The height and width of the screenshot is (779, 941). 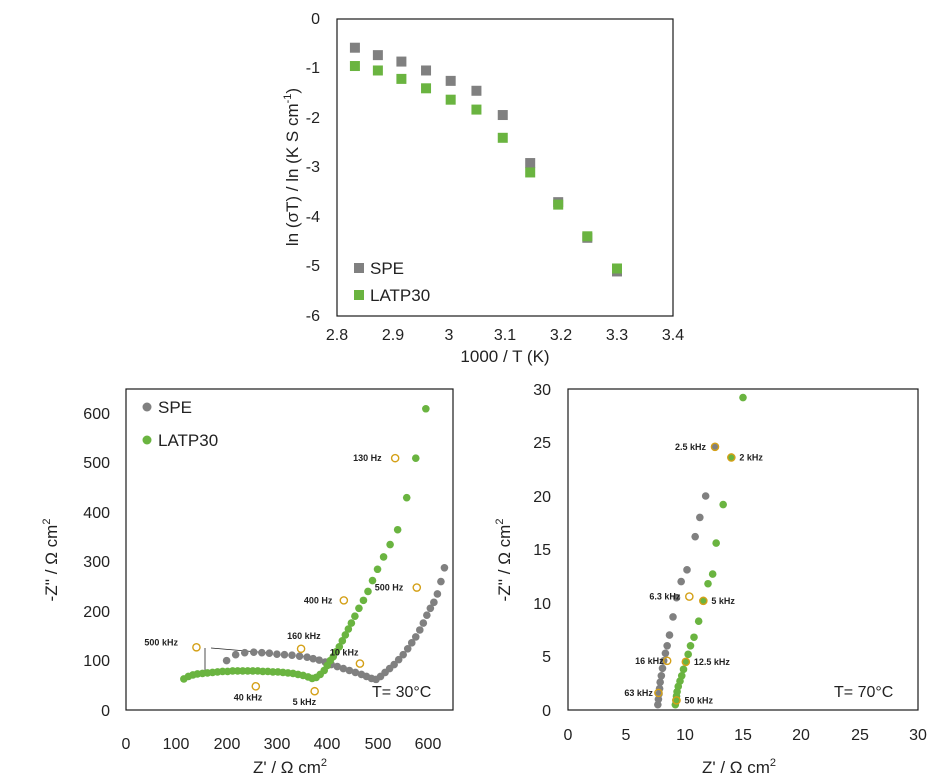 What do you see at coordinates (277, 744) in the screenshot?
I see `nyquist-30c-xtick-label: 300` at bounding box center [277, 744].